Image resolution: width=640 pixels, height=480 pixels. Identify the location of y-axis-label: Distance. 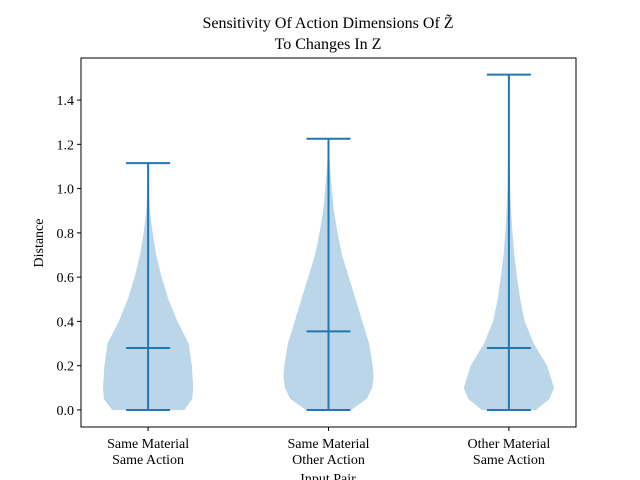
(39, 243).